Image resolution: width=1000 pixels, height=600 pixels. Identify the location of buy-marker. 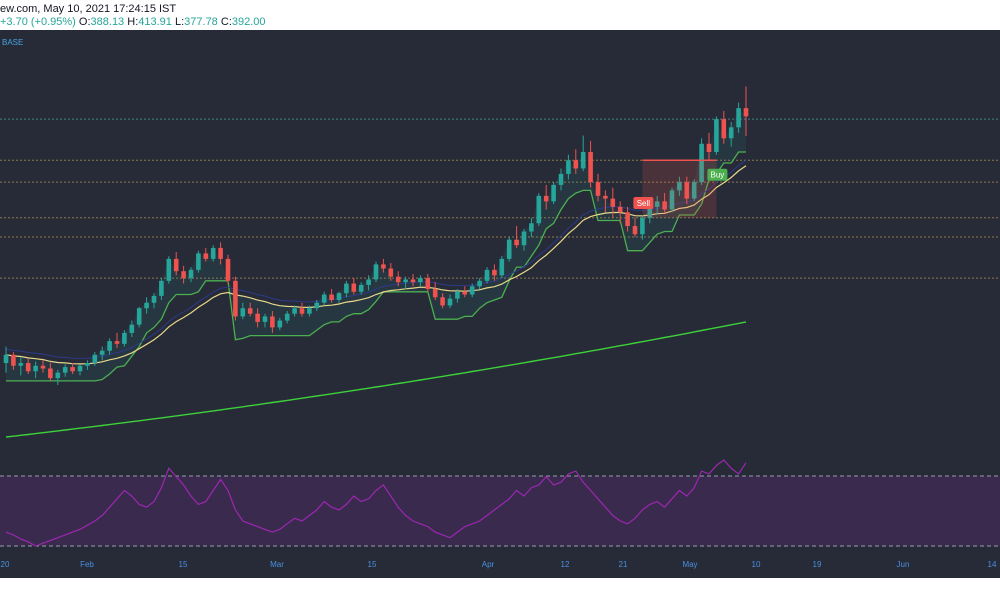
(717, 174).